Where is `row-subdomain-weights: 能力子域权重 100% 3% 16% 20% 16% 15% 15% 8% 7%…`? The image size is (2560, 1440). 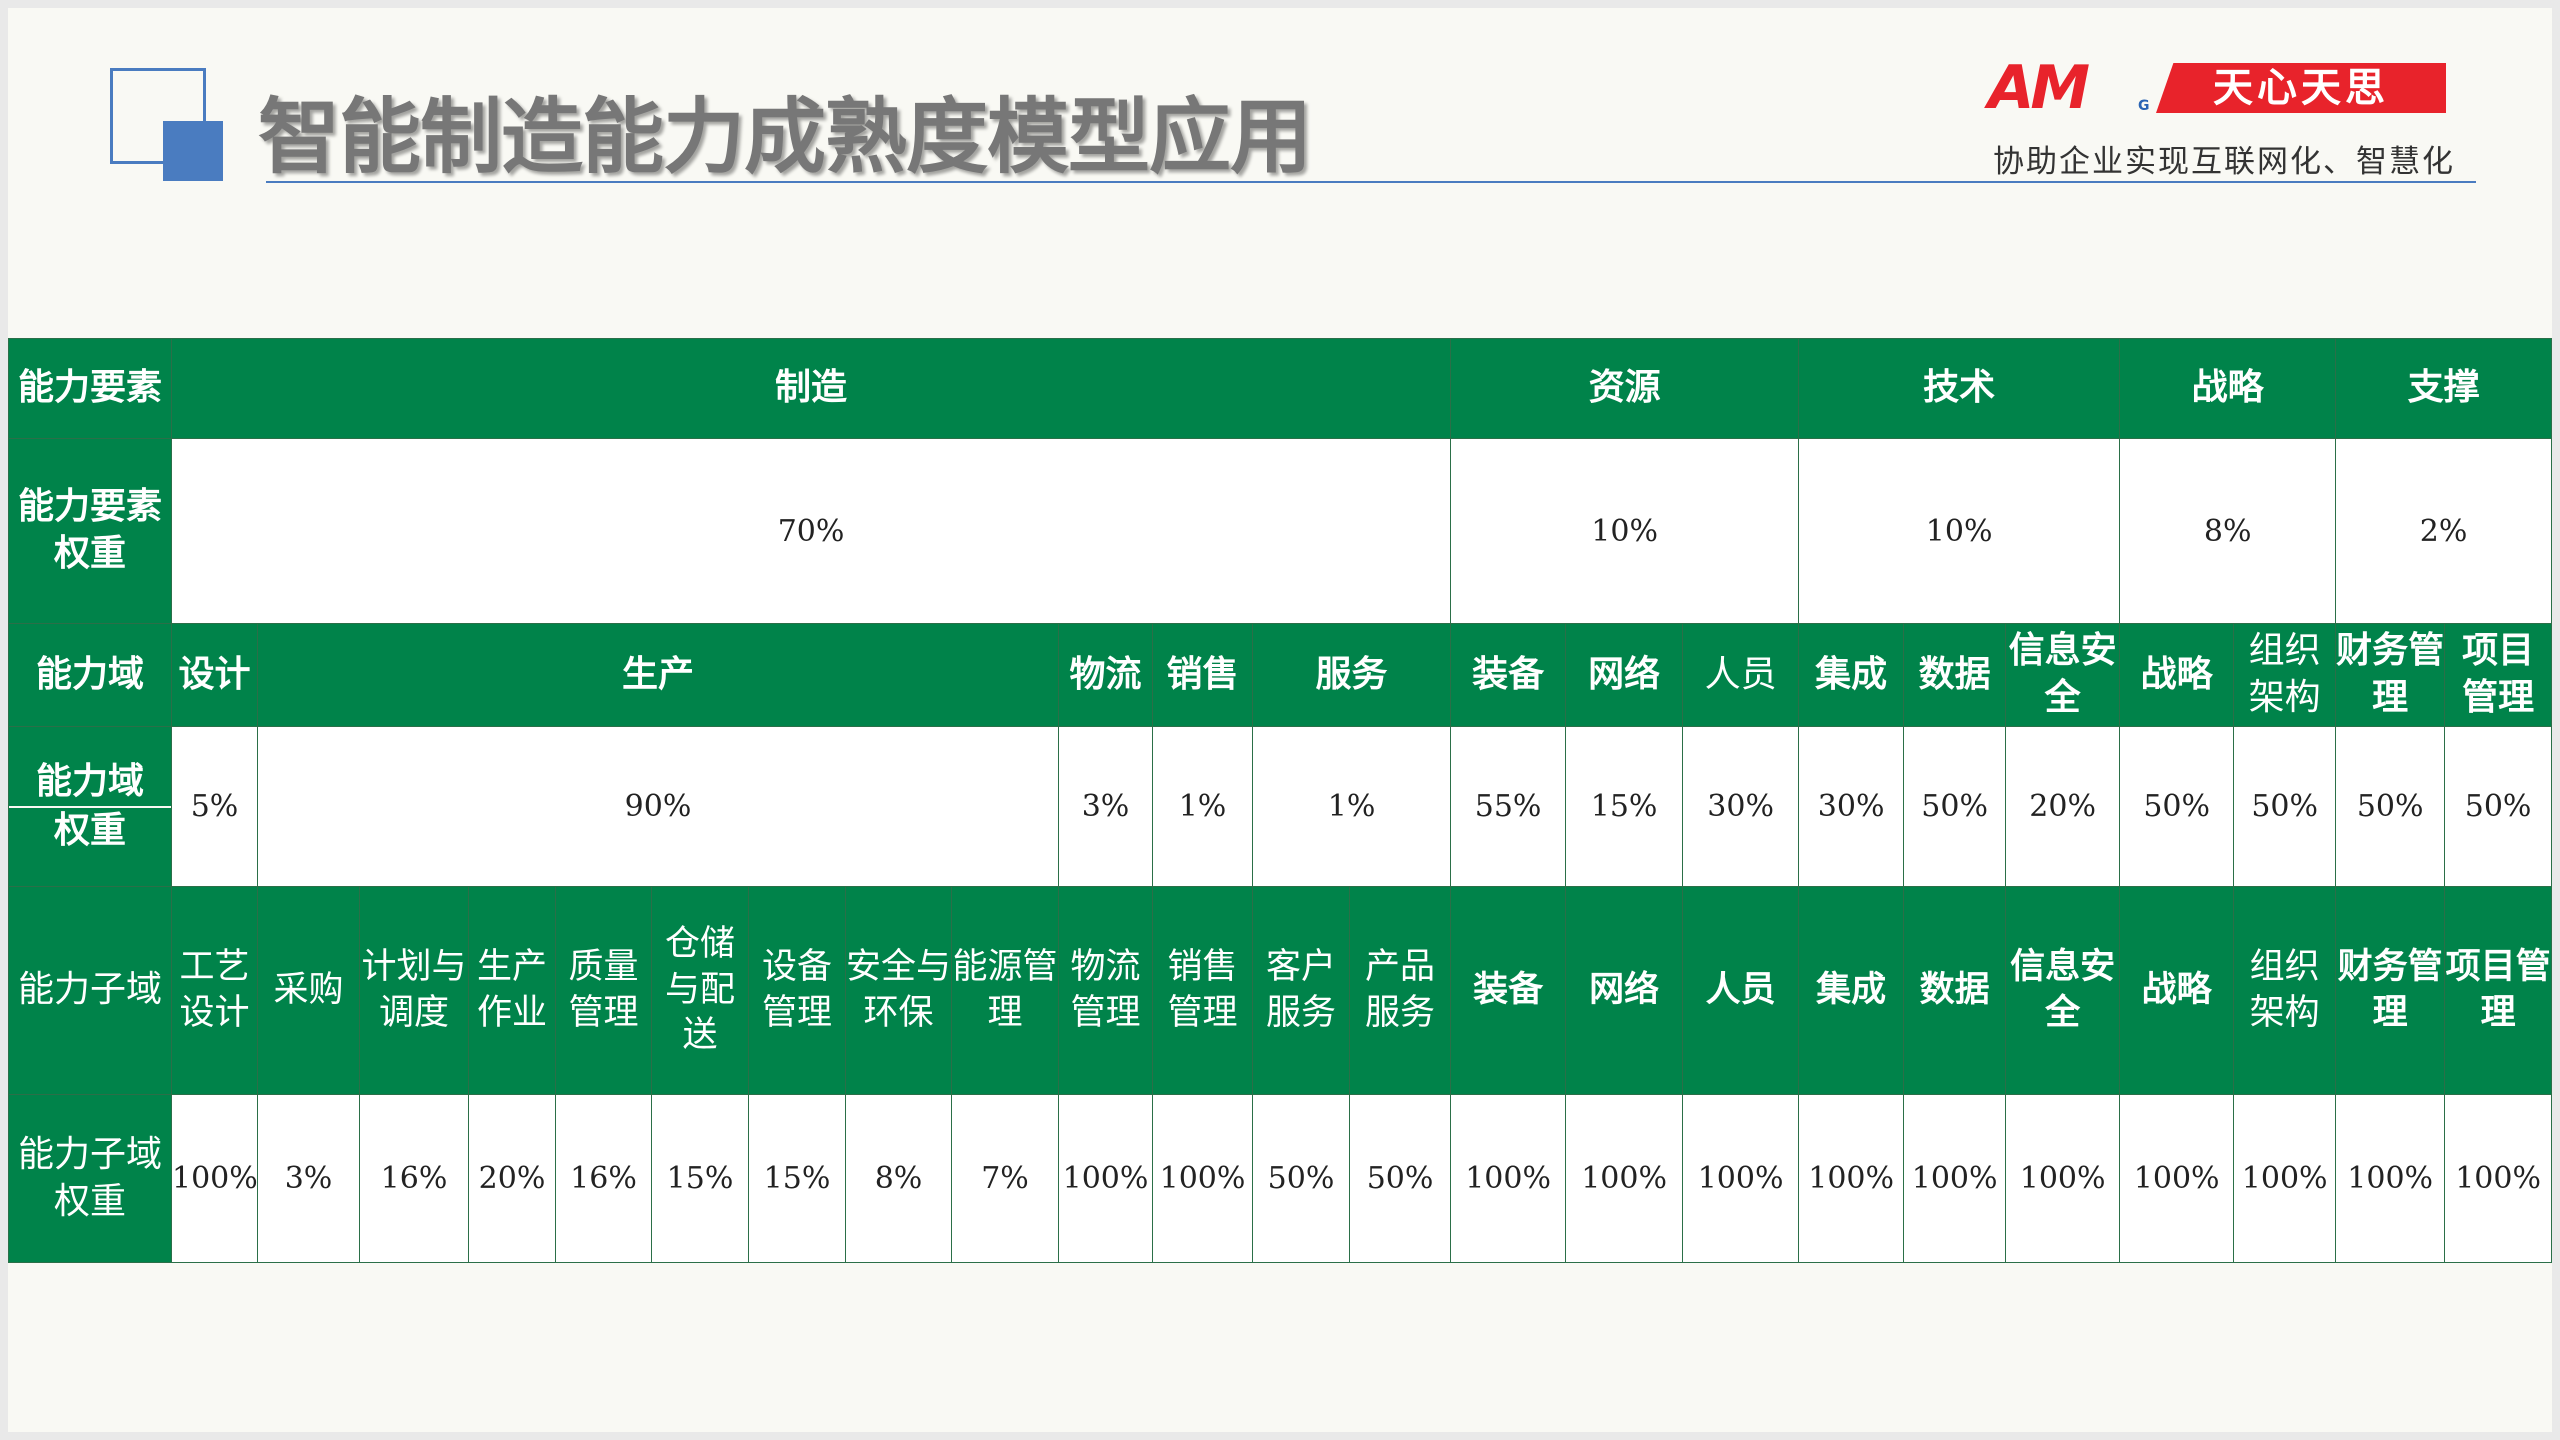
row-subdomain-weights: 能力子域权重 100% 3% 16% 20% 16% 15% 15% 8% 7%… is located at coordinates (1280, 1178).